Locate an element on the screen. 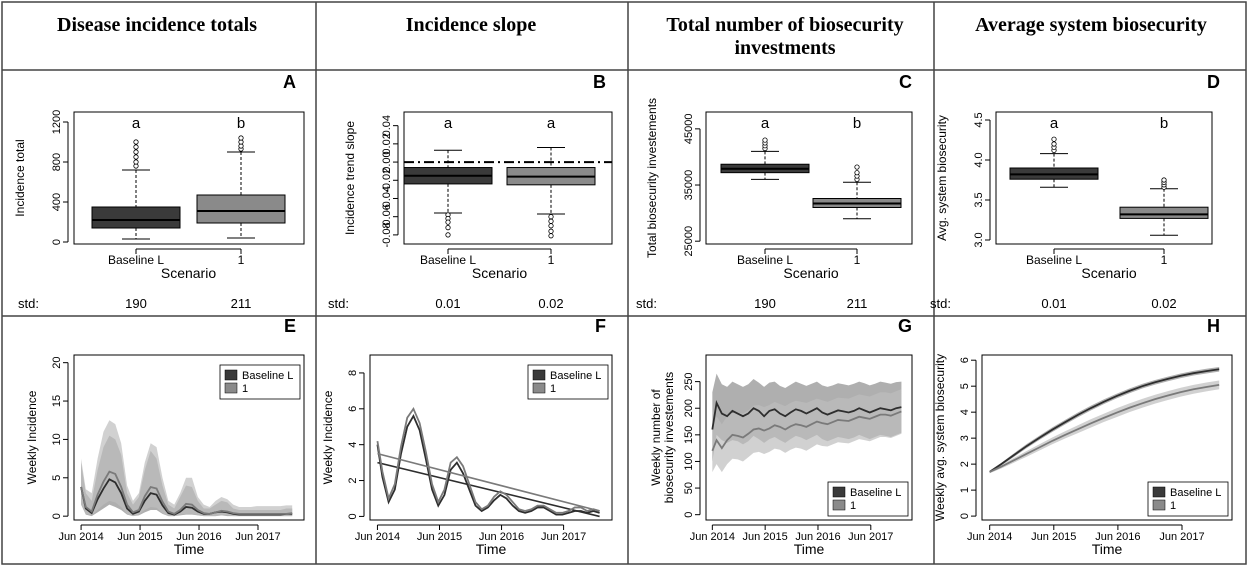  y-tick-label: 35000 is located at coordinates (689, 185).